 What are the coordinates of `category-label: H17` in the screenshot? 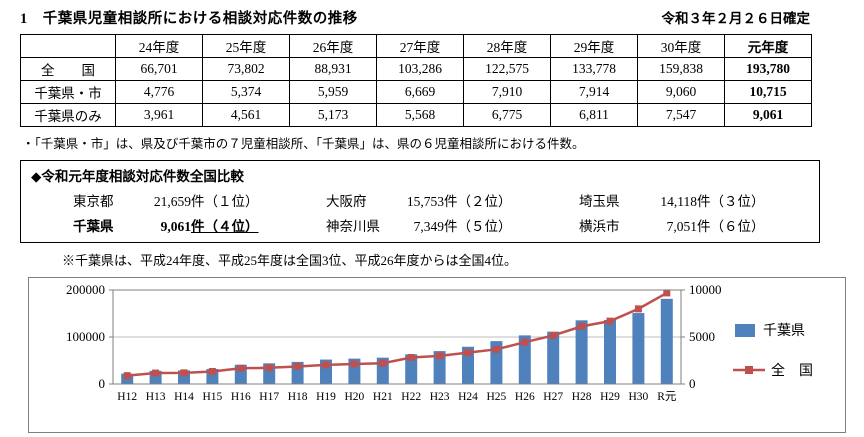 It's located at (269, 397).